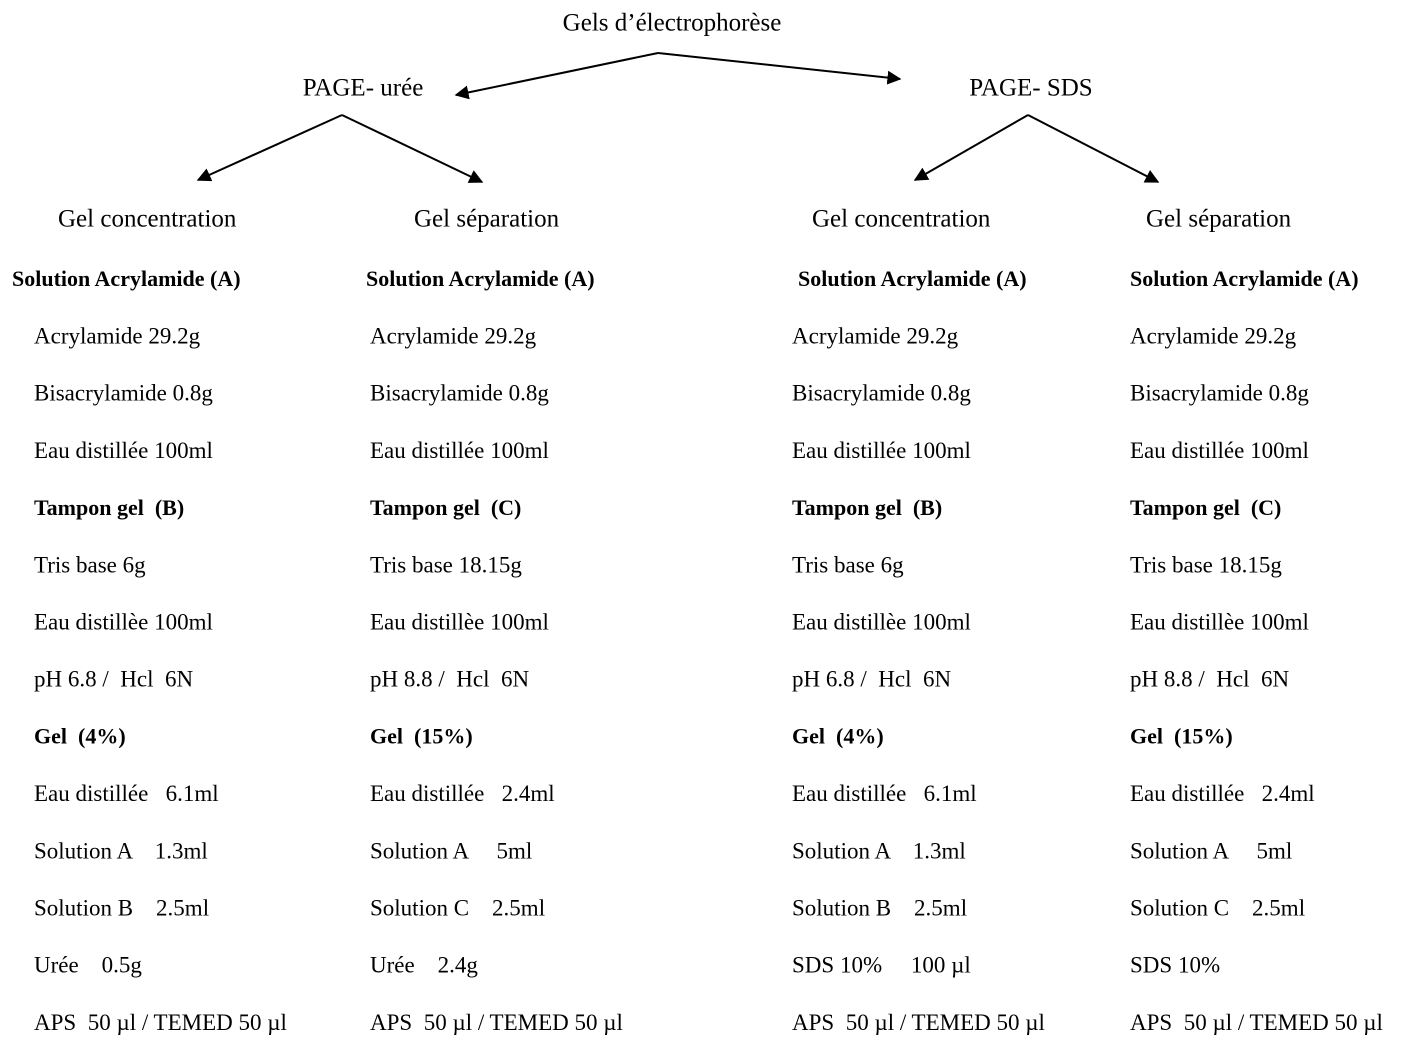 The height and width of the screenshot is (1038, 1425). Describe the element at coordinates (1030, 88) in the screenshot. I see `branch-label: PAGE- SDS` at that location.